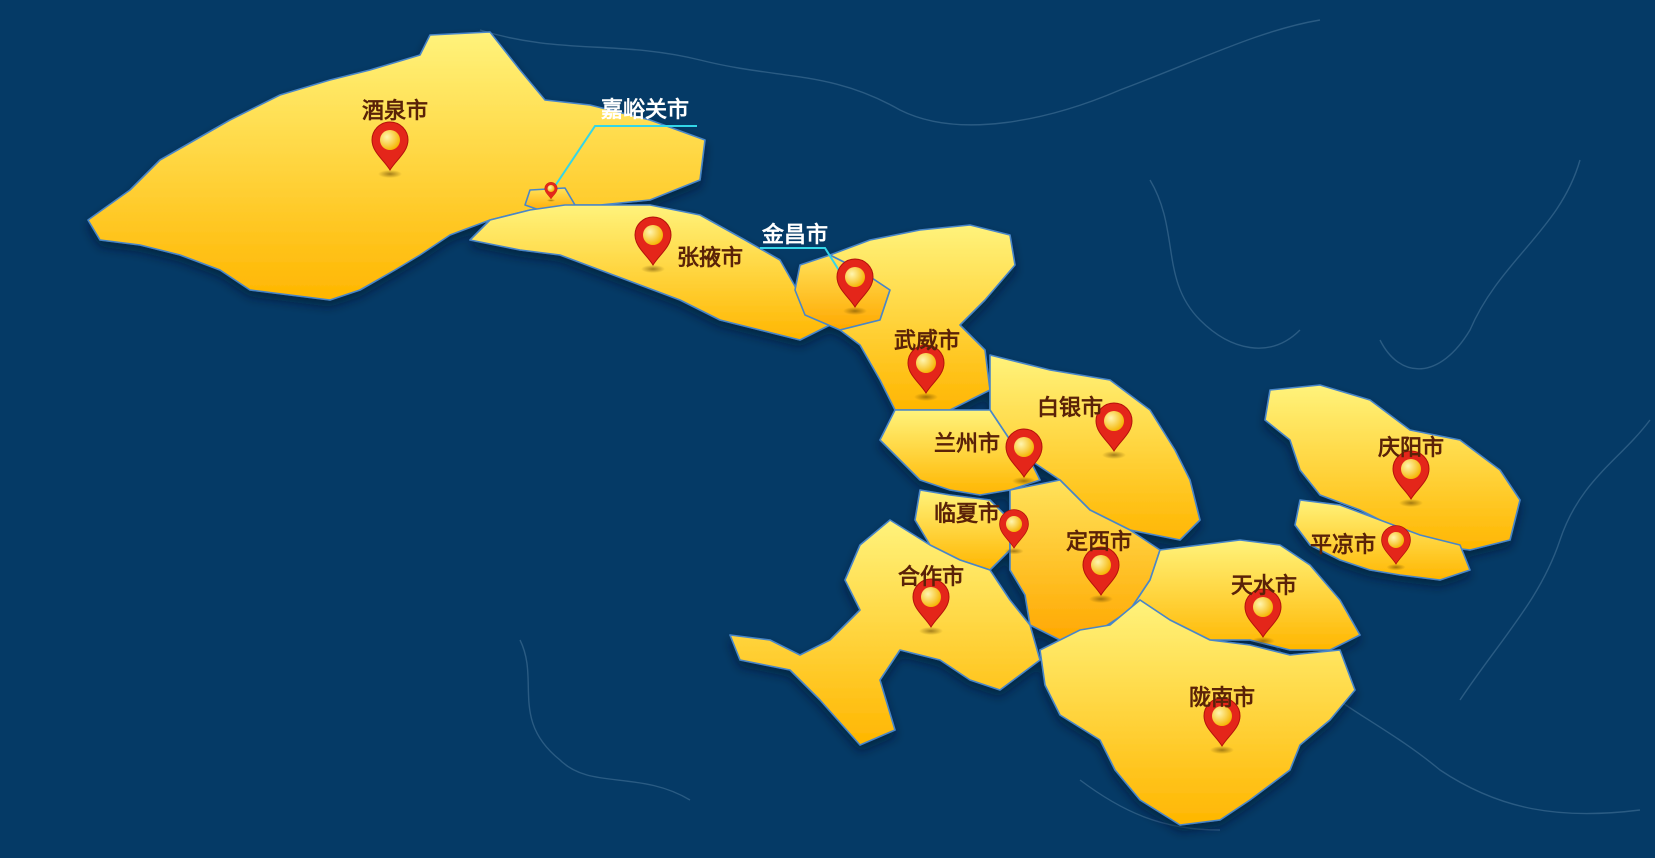  What do you see at coordinates (927, 341) in the screenshot?
I see `region-label-wuwei: 武威市` at bounding box center [927, 341].